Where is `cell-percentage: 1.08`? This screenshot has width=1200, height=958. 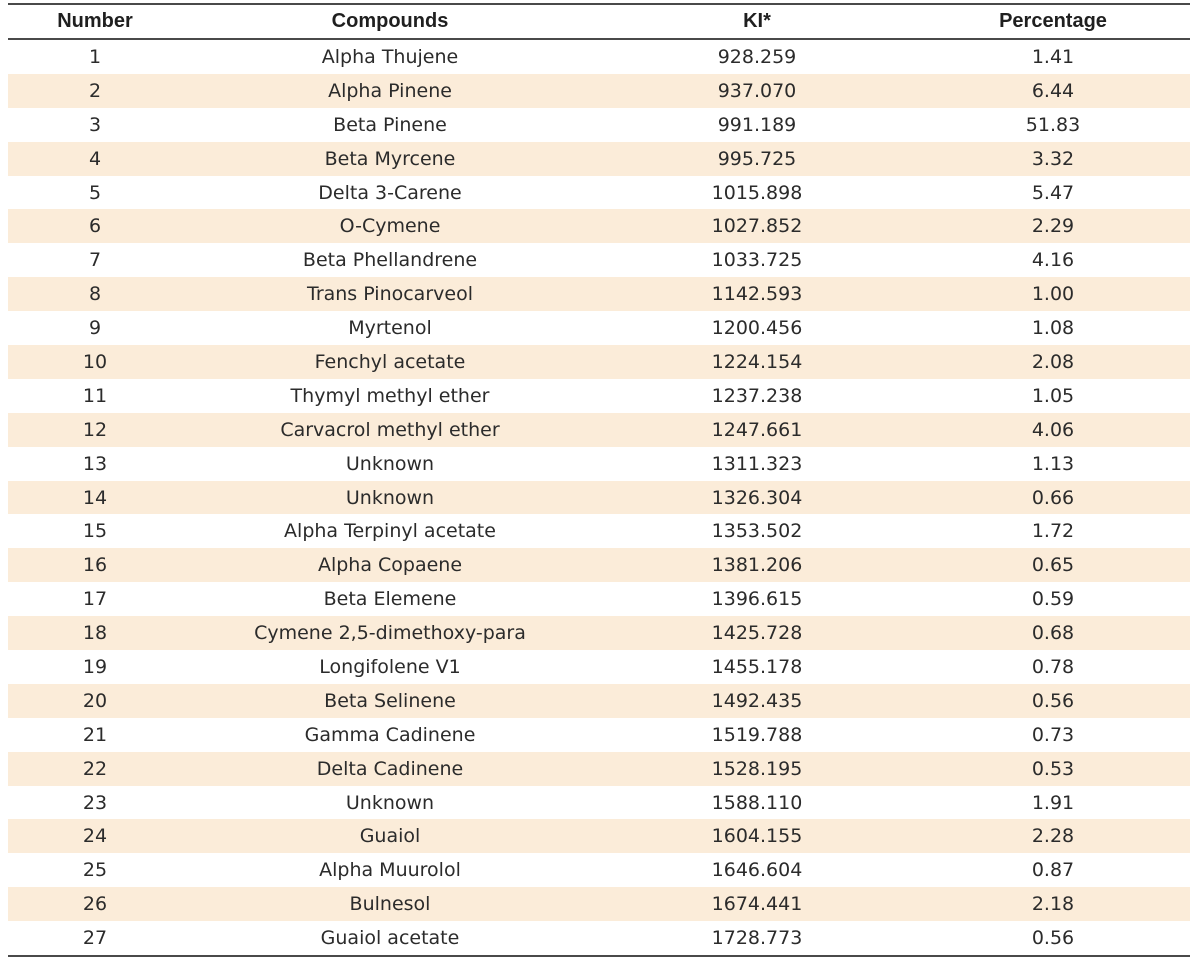
cell-percentage: 1.08 is located at coordinates (1053, 328).